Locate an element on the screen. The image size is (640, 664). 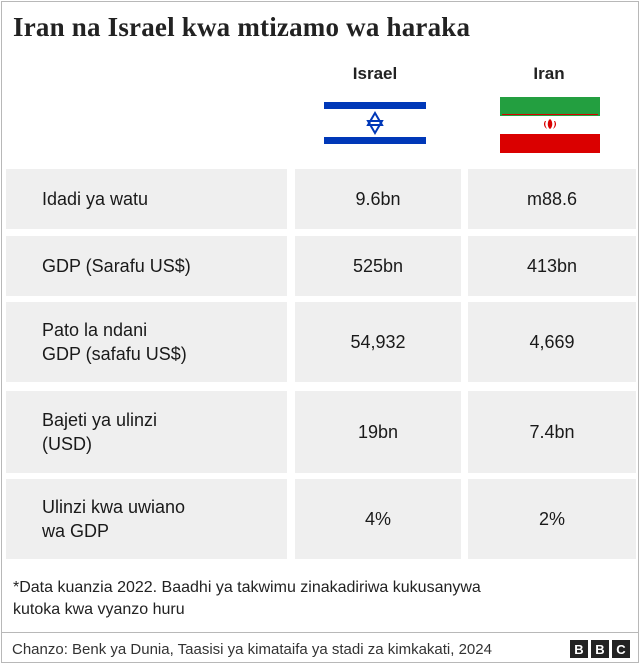
row-label: Bajeti ya ulinzi (USD) is located at coordinates (146, 432).